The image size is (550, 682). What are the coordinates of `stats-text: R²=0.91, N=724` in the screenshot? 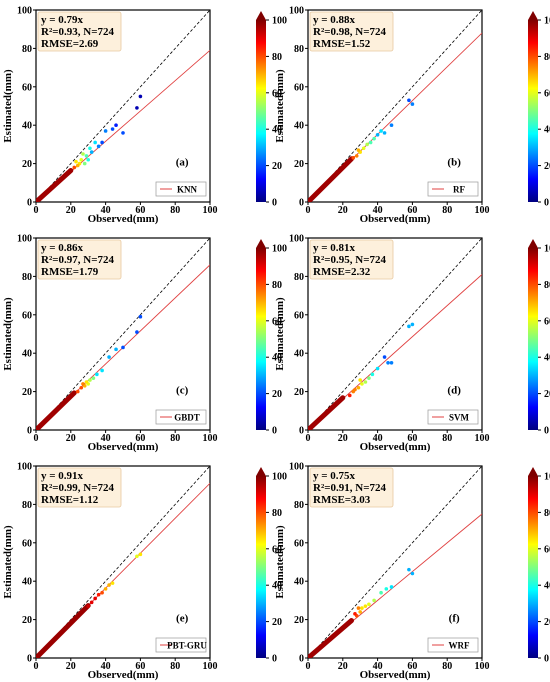 It's located at (349, 488).